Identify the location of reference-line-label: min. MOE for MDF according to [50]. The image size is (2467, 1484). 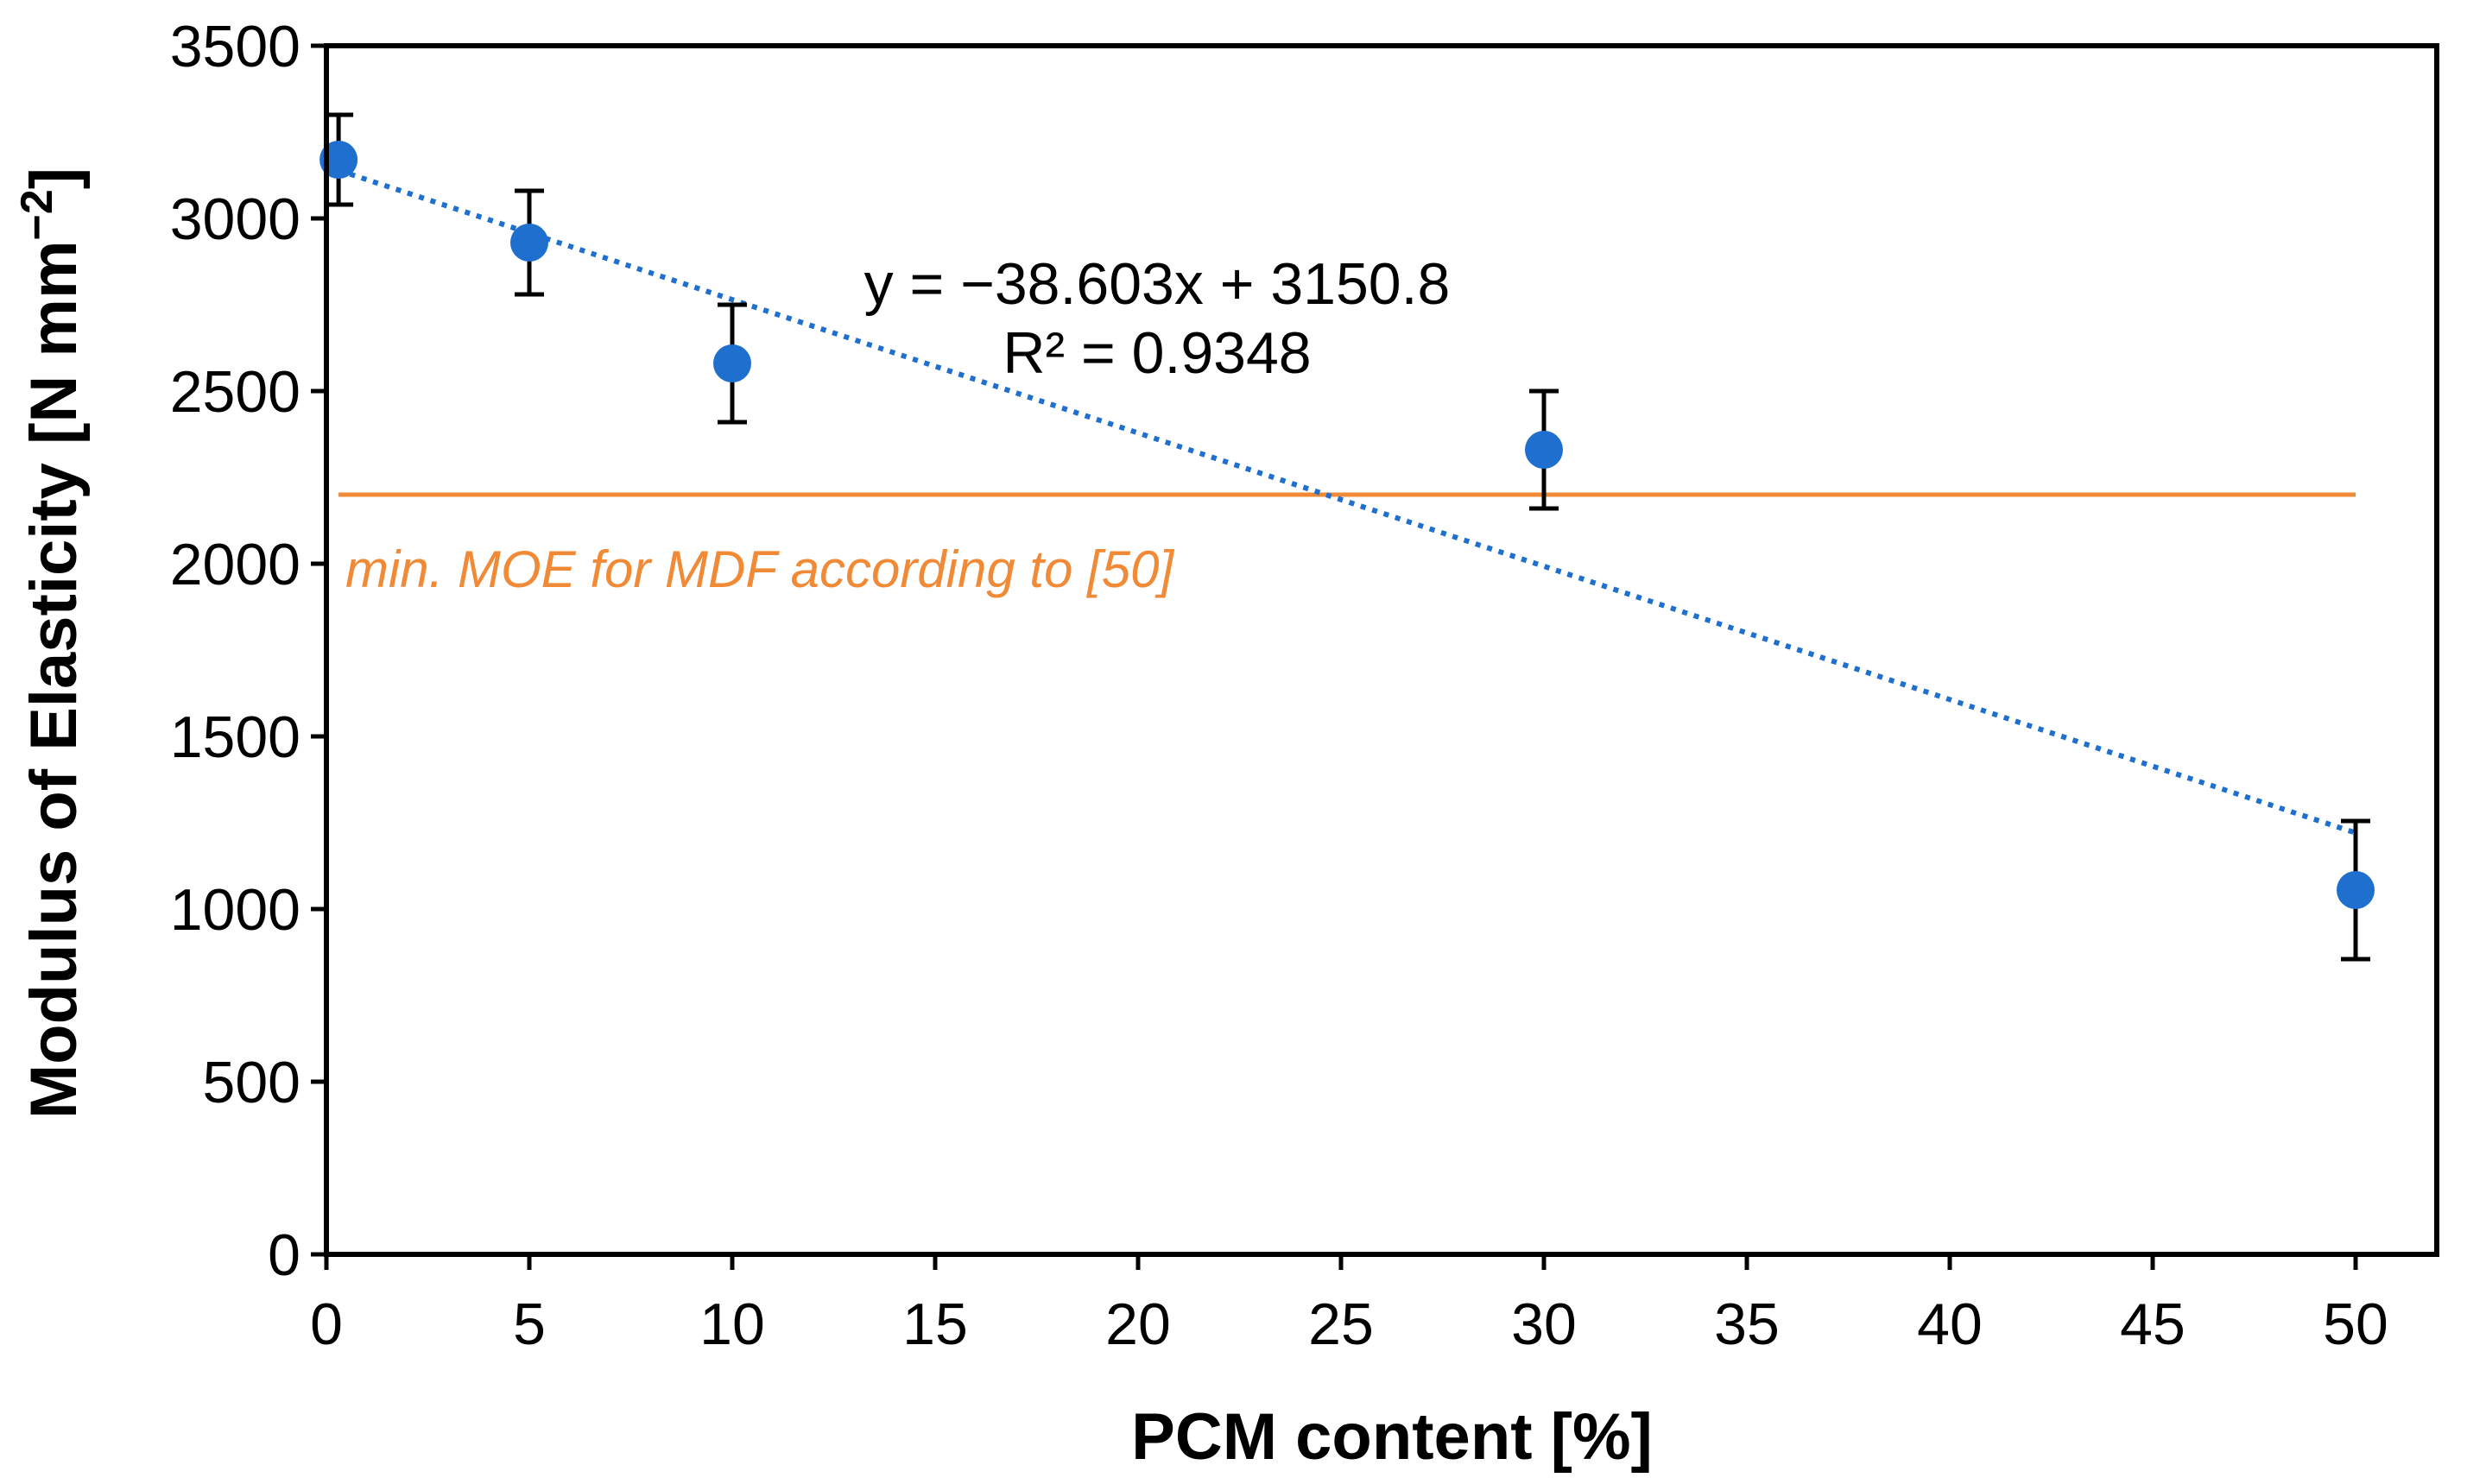
(760, 569).